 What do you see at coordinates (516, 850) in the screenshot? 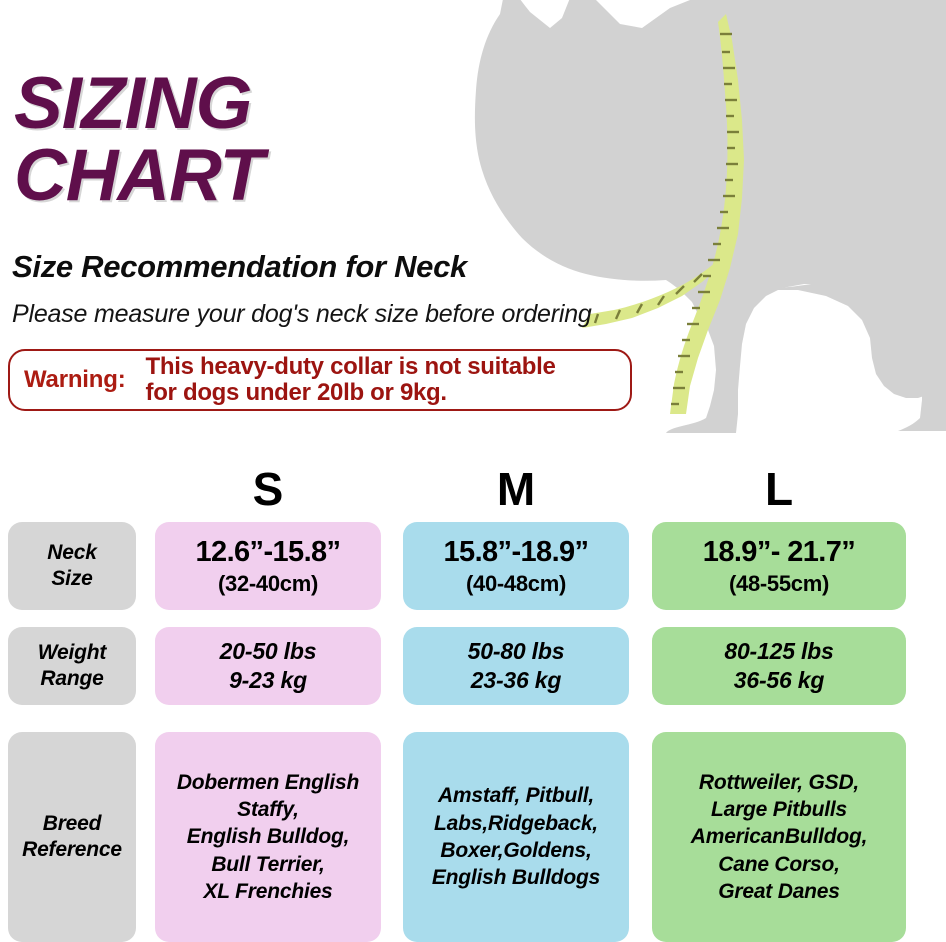
I see `breed-m-line-3: Boxer,Goldens,` at bounding box center [516, 850].